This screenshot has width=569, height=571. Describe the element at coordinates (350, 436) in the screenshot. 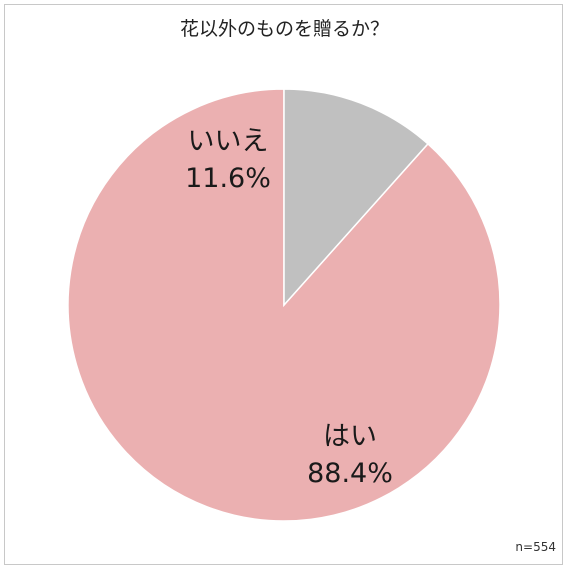

I see `slice-label-1: はい` at that location.